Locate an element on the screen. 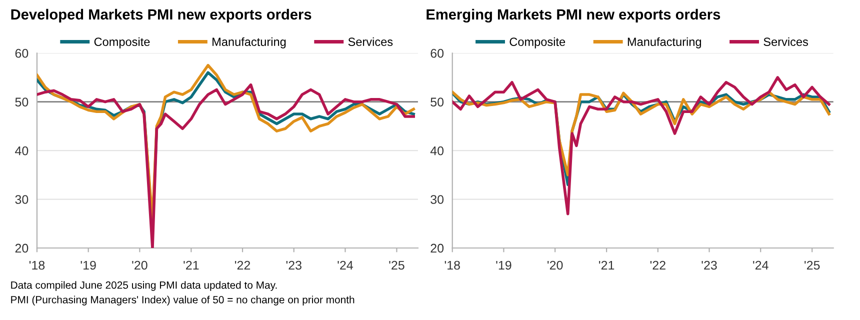 This screenshot has height=320, width=860. text: PMI (Purchasing Managers' Index) value of 50 = no change on prior month is located at coordinates (182, 301).